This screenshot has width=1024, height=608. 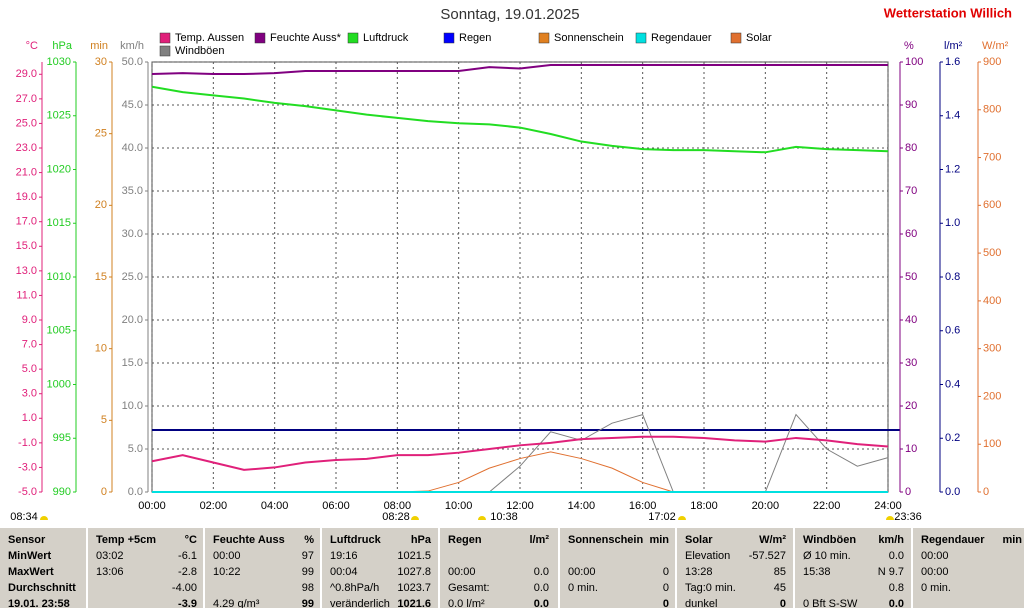 What do you see at coordinates (386, 38) in the screenshot?
I see `legend-label: Luftdruck` at bounding box center [386, 38].